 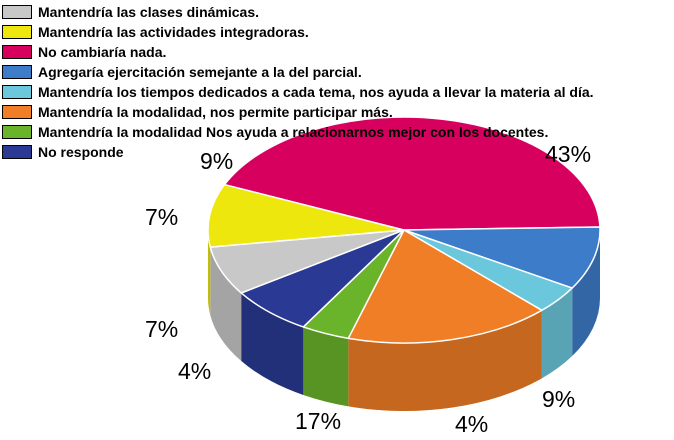 What do you see at coordinates (217, 161) in the screenshot?
I see `data-label-actividades-integradoras: 9%` at bounding box center [217, 161].